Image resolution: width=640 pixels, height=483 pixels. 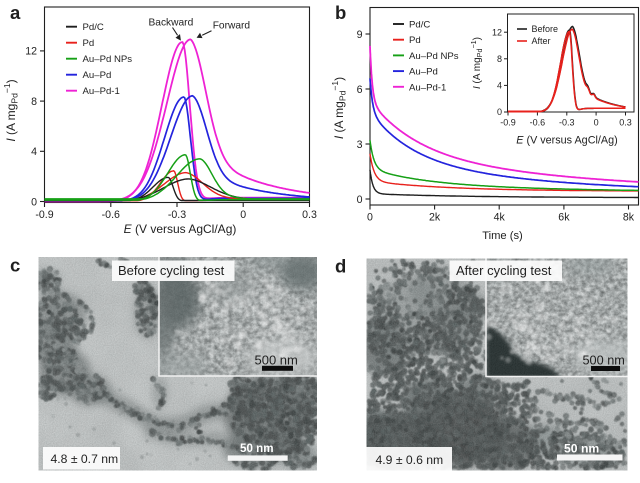 I want to click on svg-text: Forward, so click(x=232, y=26).